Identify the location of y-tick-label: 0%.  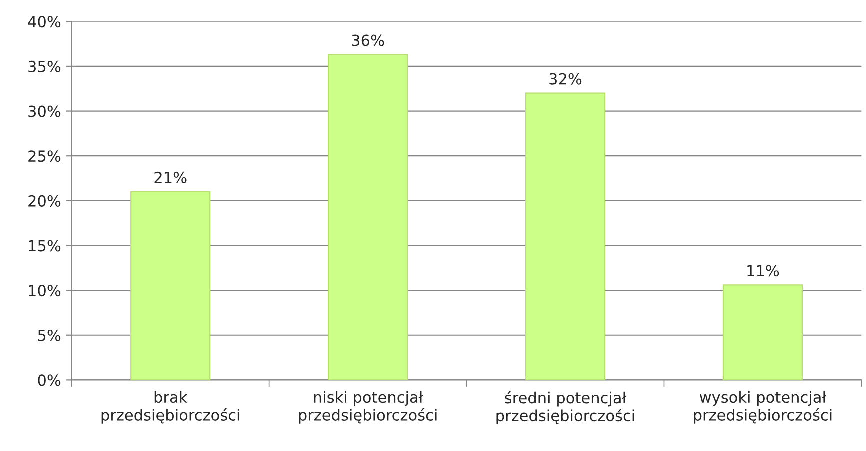
(49, 380).